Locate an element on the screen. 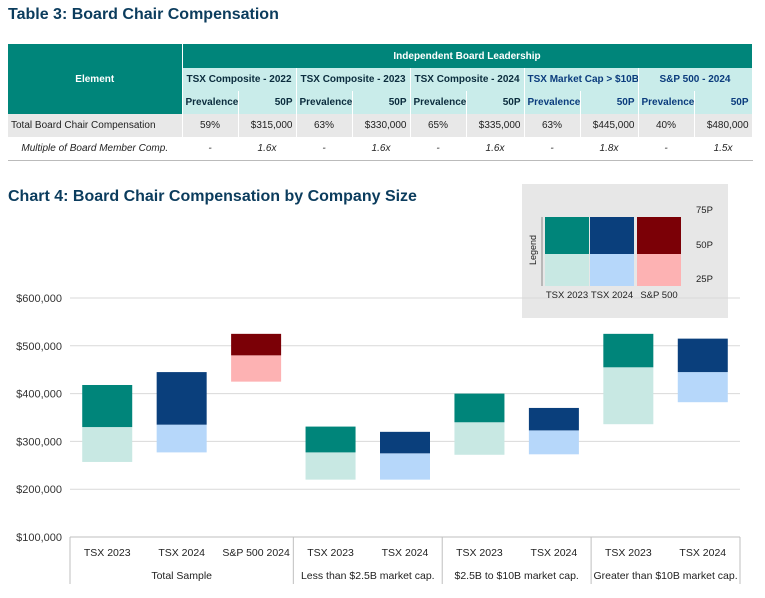 This screenshot has height=598, width=765. y-tick-label: $600,000 is located at coordinates (39, 299).